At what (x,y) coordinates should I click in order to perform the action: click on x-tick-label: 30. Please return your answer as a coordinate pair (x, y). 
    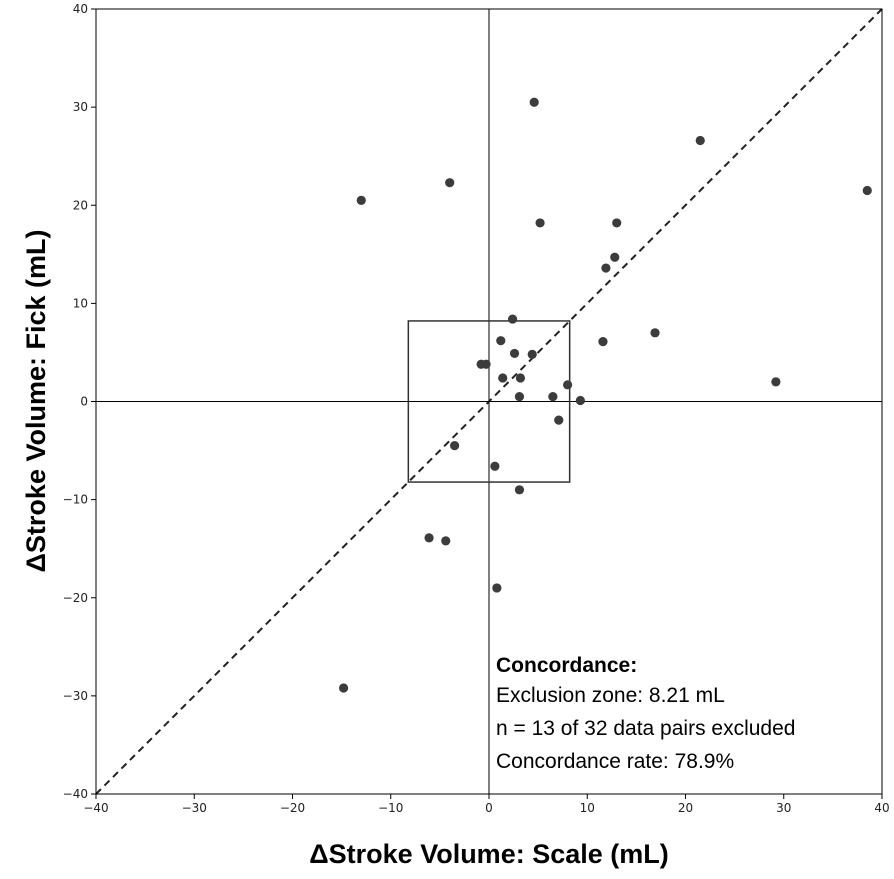
    Looking at the image, I should click on (783, 808).